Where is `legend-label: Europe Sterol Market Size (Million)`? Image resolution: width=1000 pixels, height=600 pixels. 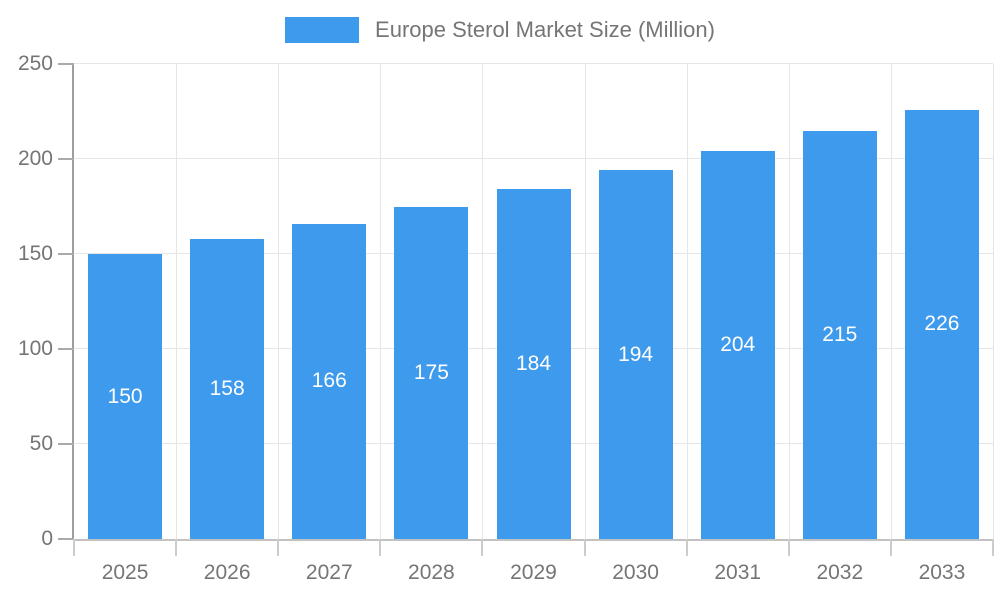
legend-label: Europe Sterol Market Size (Million) is located at coordinates (545, 29).